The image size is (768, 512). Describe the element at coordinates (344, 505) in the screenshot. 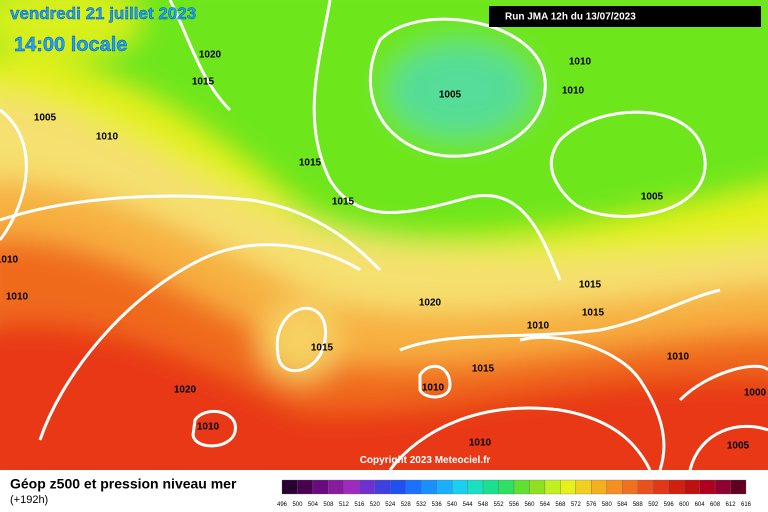

I see `colorbar-label: 512` at that location.